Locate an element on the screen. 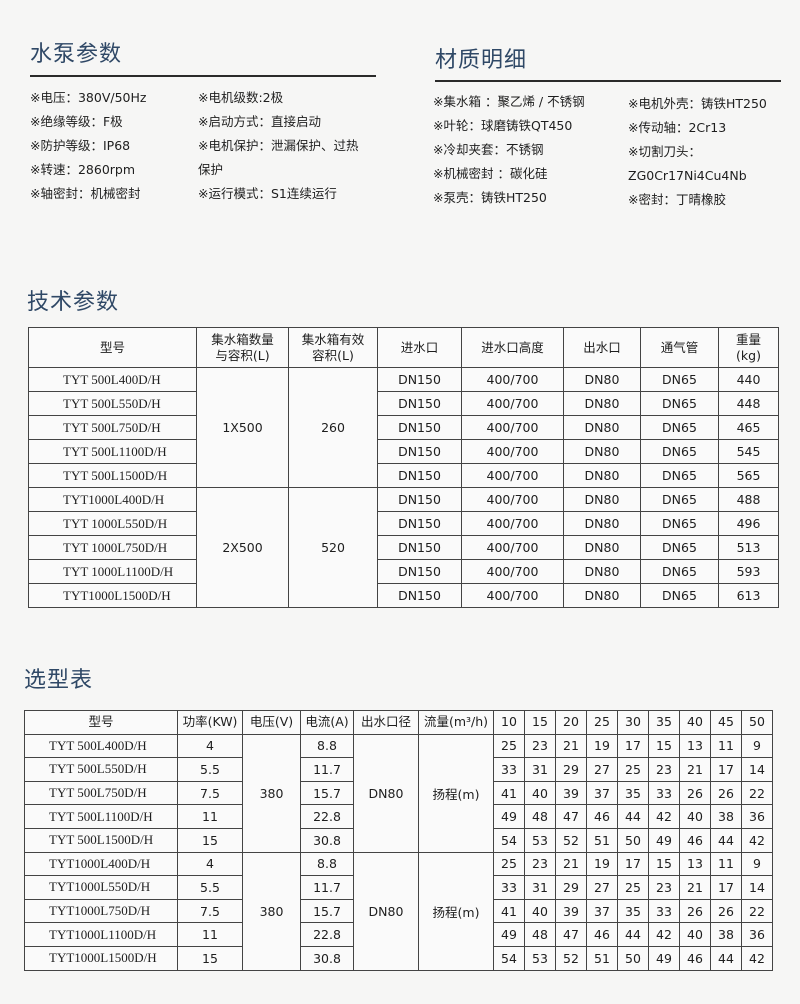 This screenshot has height=1004, width=800. column-header: 进水口 is located at coordinates (419, 347).